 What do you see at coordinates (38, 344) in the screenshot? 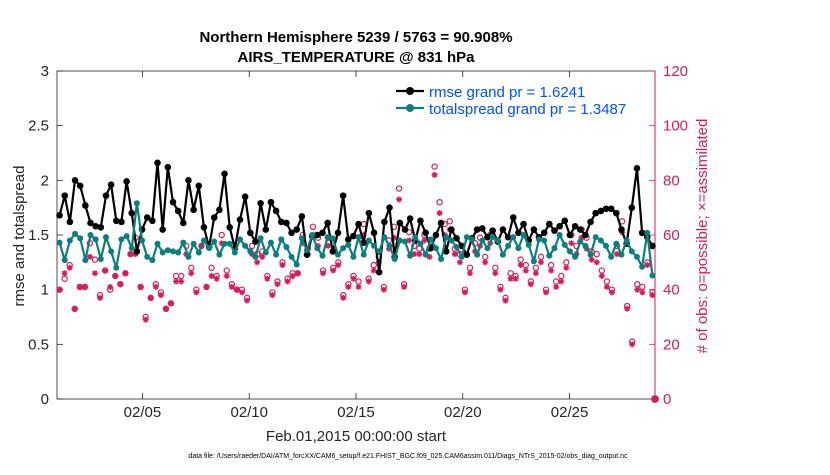
I see `y-tick-label-left: 0.5` at bounding box center [38, 344].